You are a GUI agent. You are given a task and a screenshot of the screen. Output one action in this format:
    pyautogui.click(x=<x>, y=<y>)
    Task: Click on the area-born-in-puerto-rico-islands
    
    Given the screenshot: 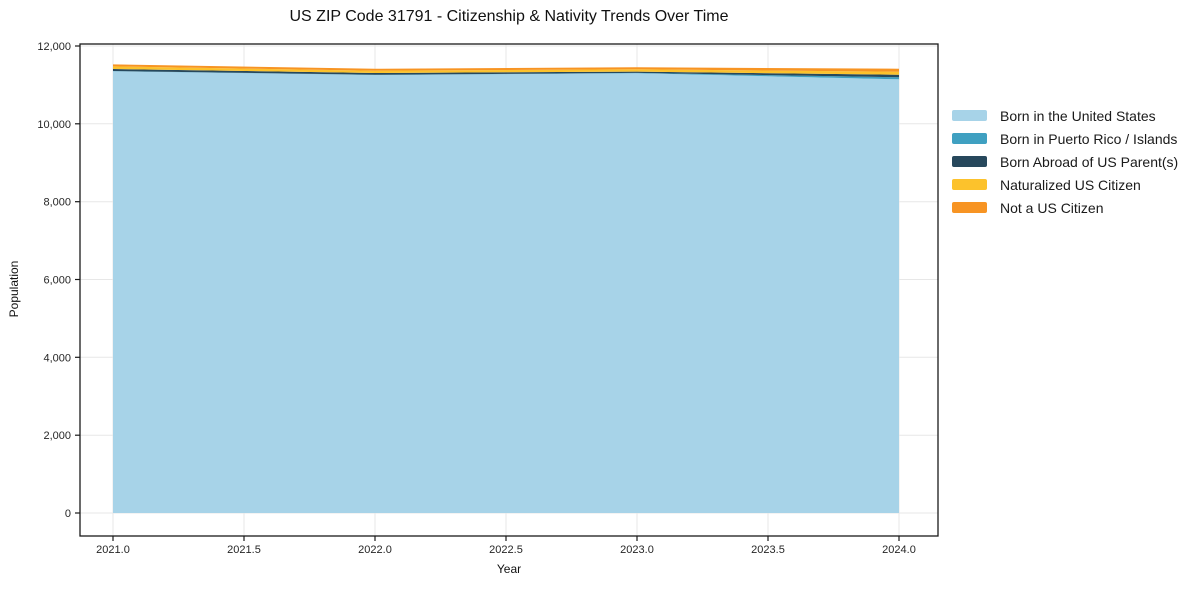 What is the action you would take?
    pyautogui.click(x=506, y=75)
    